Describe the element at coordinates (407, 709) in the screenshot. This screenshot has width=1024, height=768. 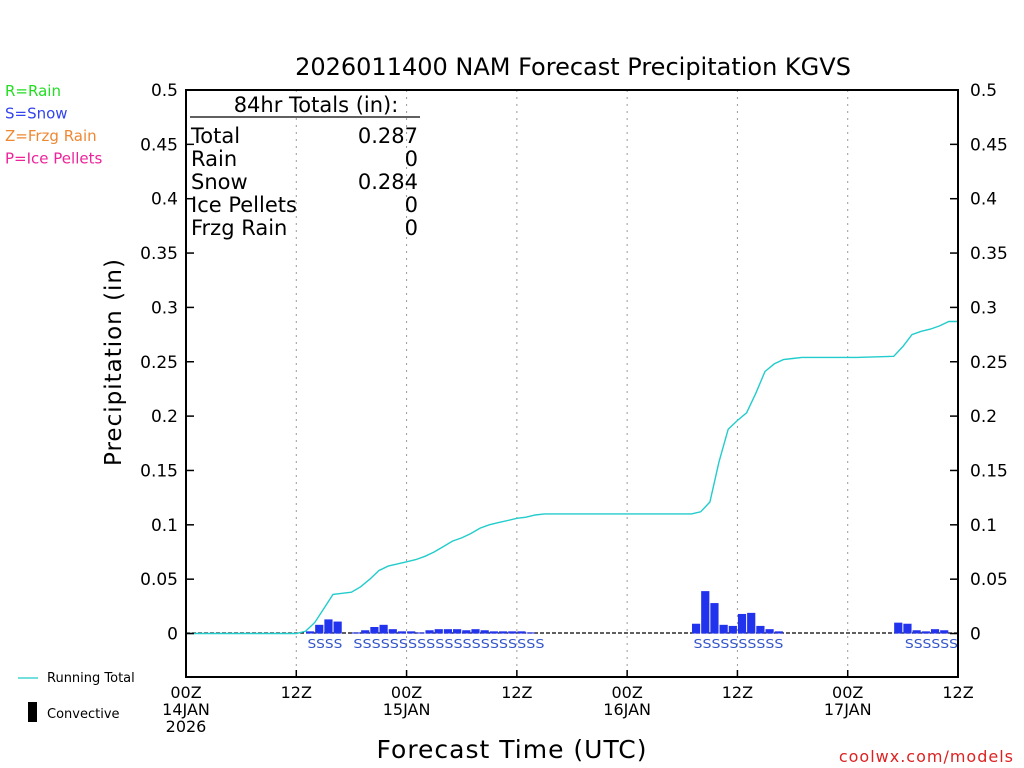
I see `x-tick-label: 15JAN` at that location.